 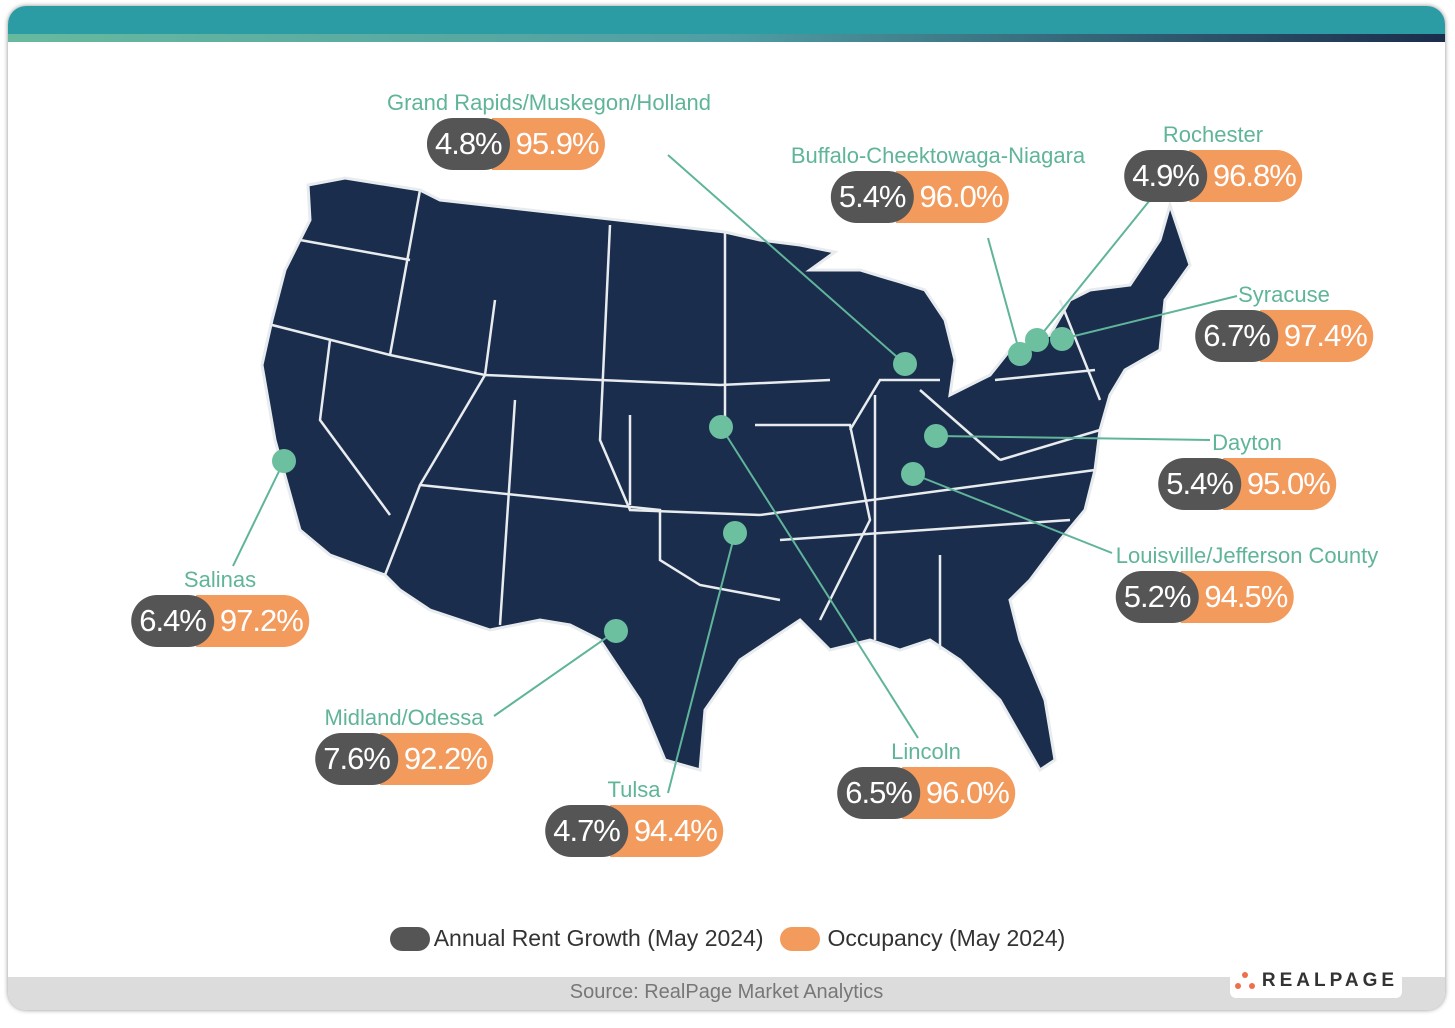 I want to click on occupancy-swatch, so click(x=799, y=938).